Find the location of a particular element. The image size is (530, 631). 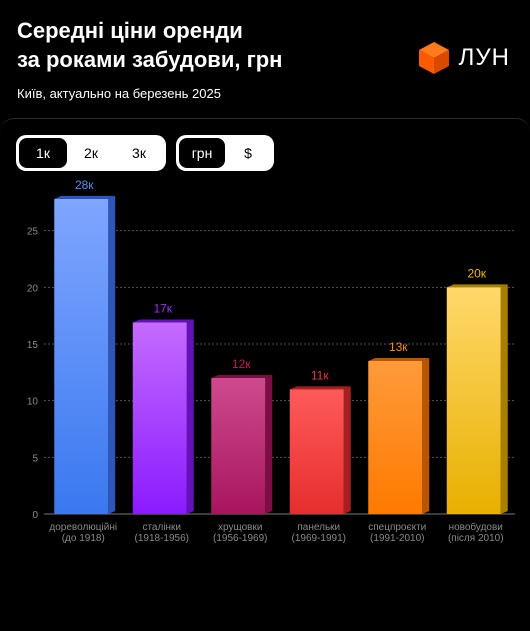

x-tick-label: панельки is located at coordinates (318, 527).